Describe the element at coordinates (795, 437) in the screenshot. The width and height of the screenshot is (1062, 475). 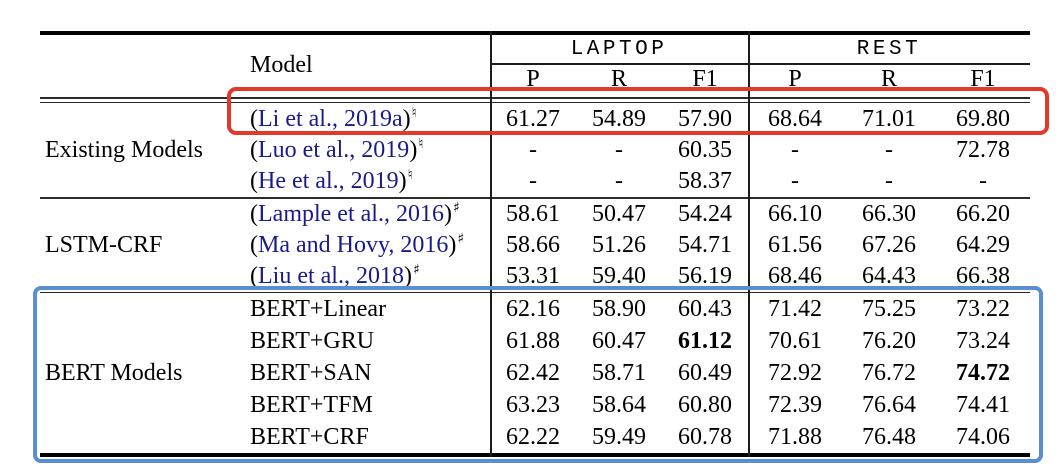
I see `value-cell: 71.88` at that location.